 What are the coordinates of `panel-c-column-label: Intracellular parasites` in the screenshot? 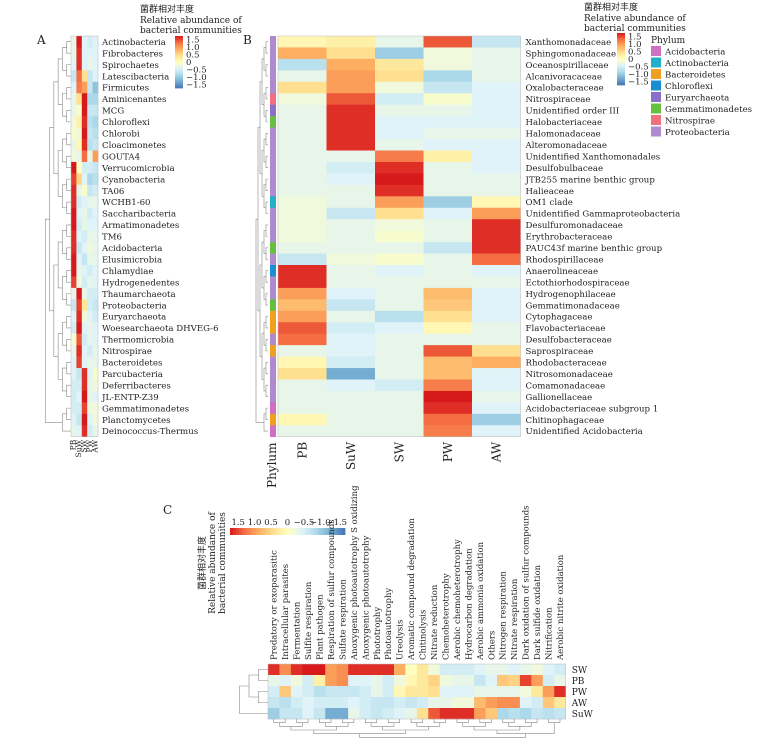 It's located at (286, 612).